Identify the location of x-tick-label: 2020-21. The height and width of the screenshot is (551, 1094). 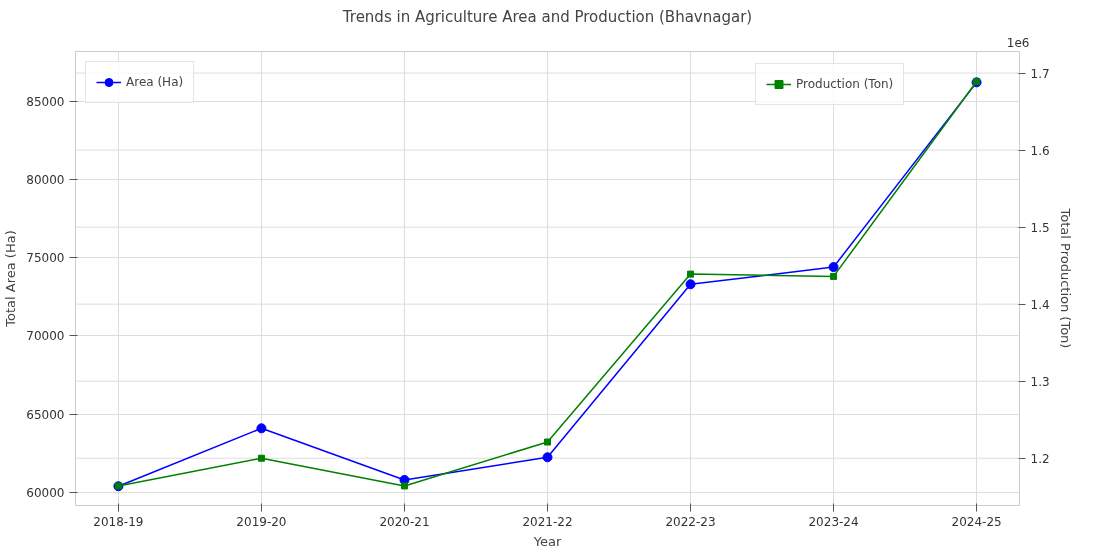
(404, 521).